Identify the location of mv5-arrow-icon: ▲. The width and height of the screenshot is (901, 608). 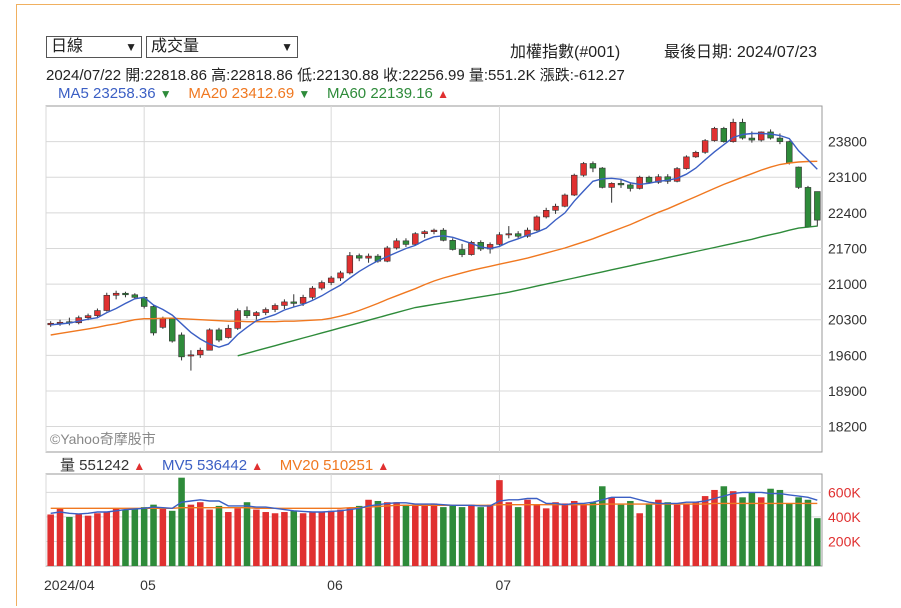
(257, 466).